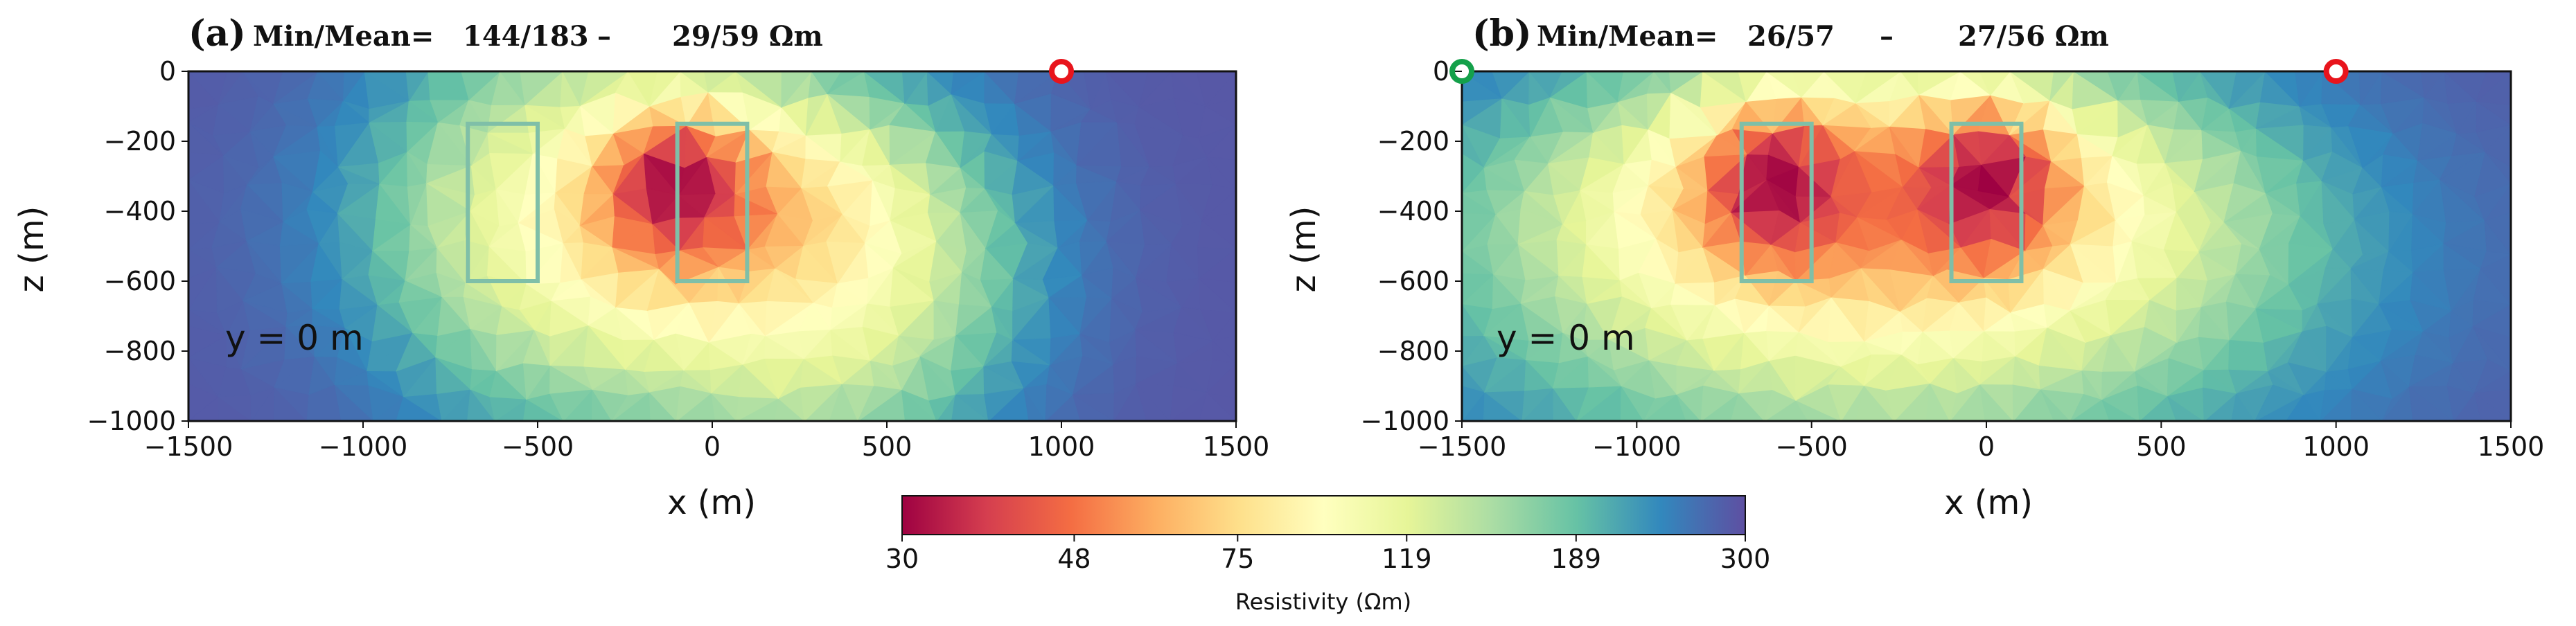 This screenshot has width=2576, height=626. Describe the element at coordinates (1323, 515) in the screenshot. I see `colorbar-gradient` at that location.